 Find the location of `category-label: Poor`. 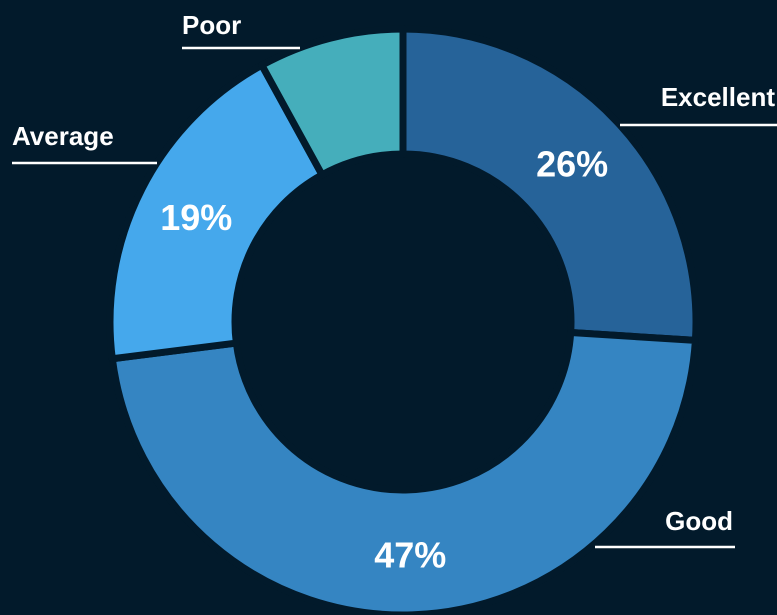

category-label: Poor is located at coordinates (211, 25).